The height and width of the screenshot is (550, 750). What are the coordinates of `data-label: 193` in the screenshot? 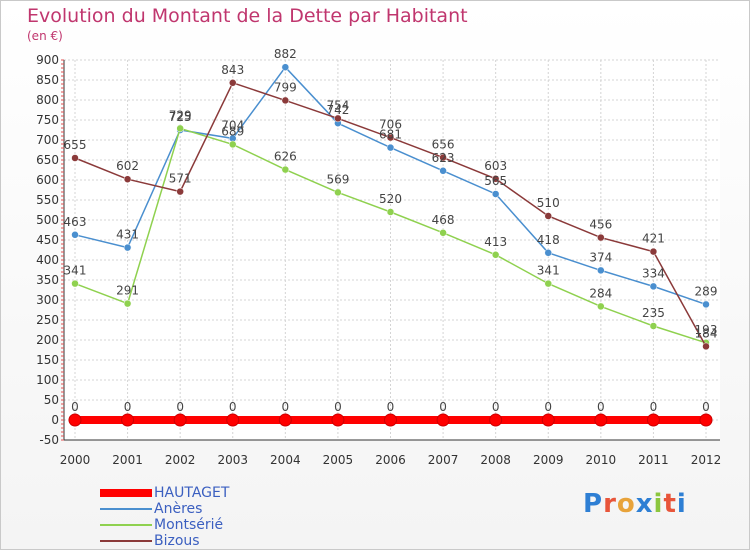 It's located at (706, 330).